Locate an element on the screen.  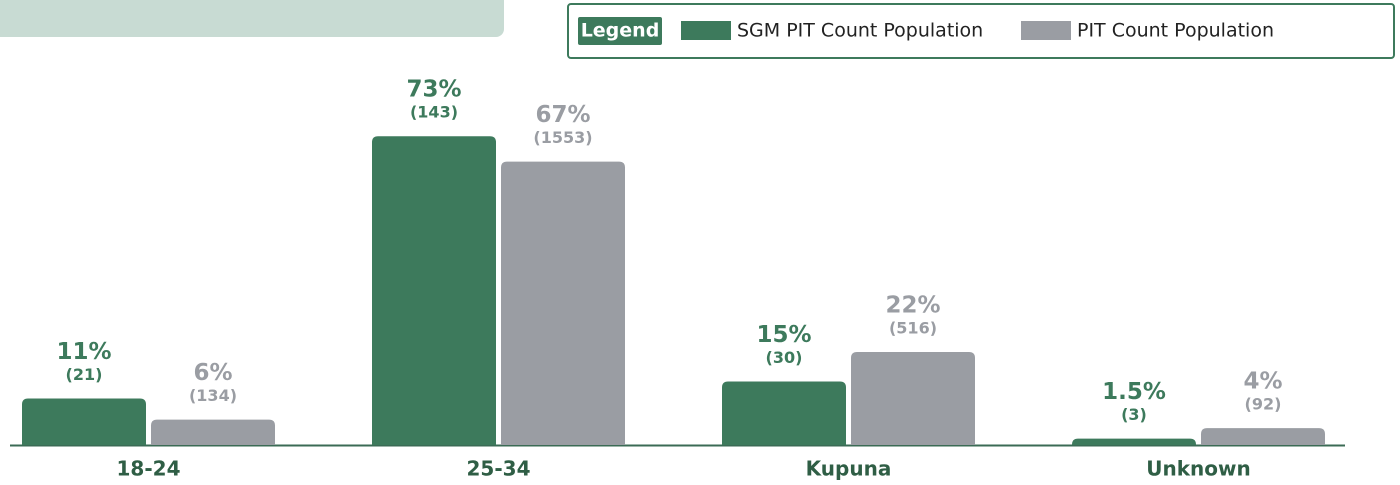
legend-box is located at coordinates (981, 31).